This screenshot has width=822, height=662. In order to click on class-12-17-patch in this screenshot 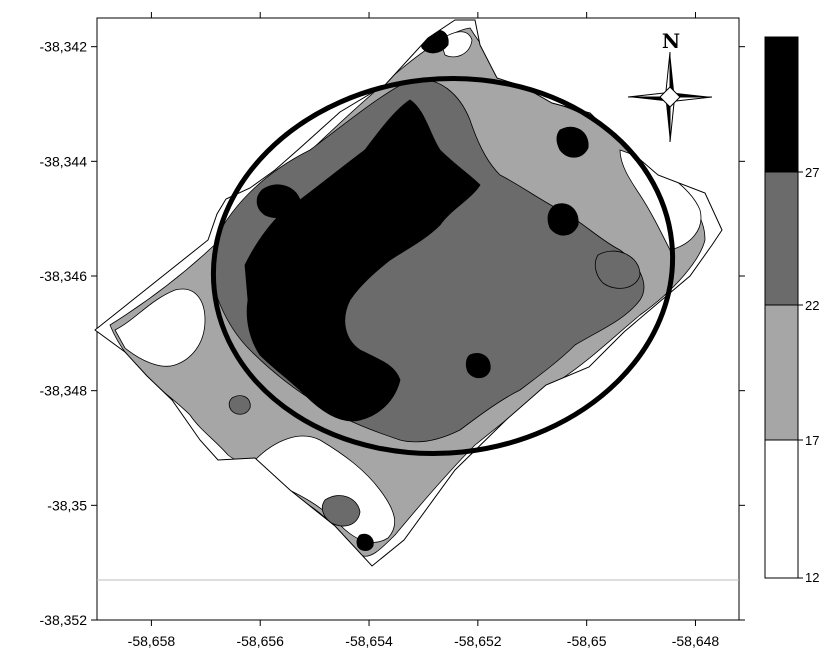, I will do `click(160, 327)`.